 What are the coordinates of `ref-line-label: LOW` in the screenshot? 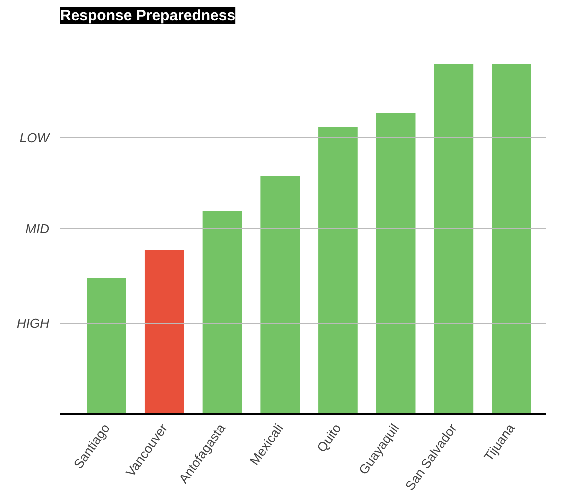 It's located at (36, 138).